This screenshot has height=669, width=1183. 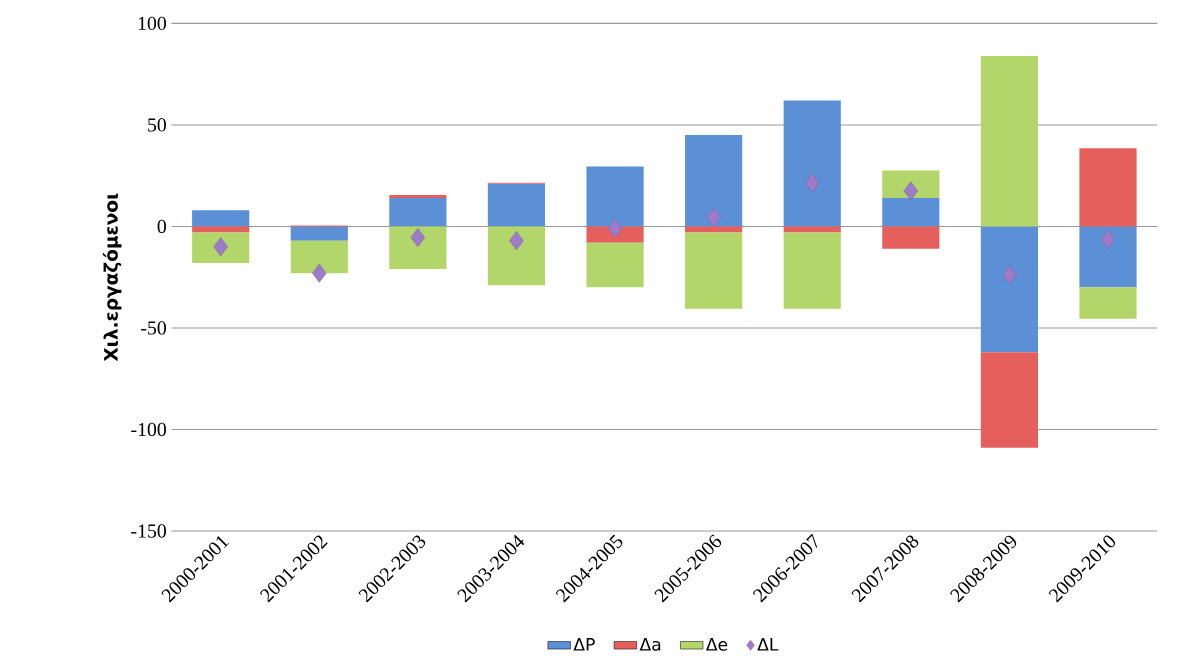 I want to click on legend-label: Δa, so click(x=650, y=644).